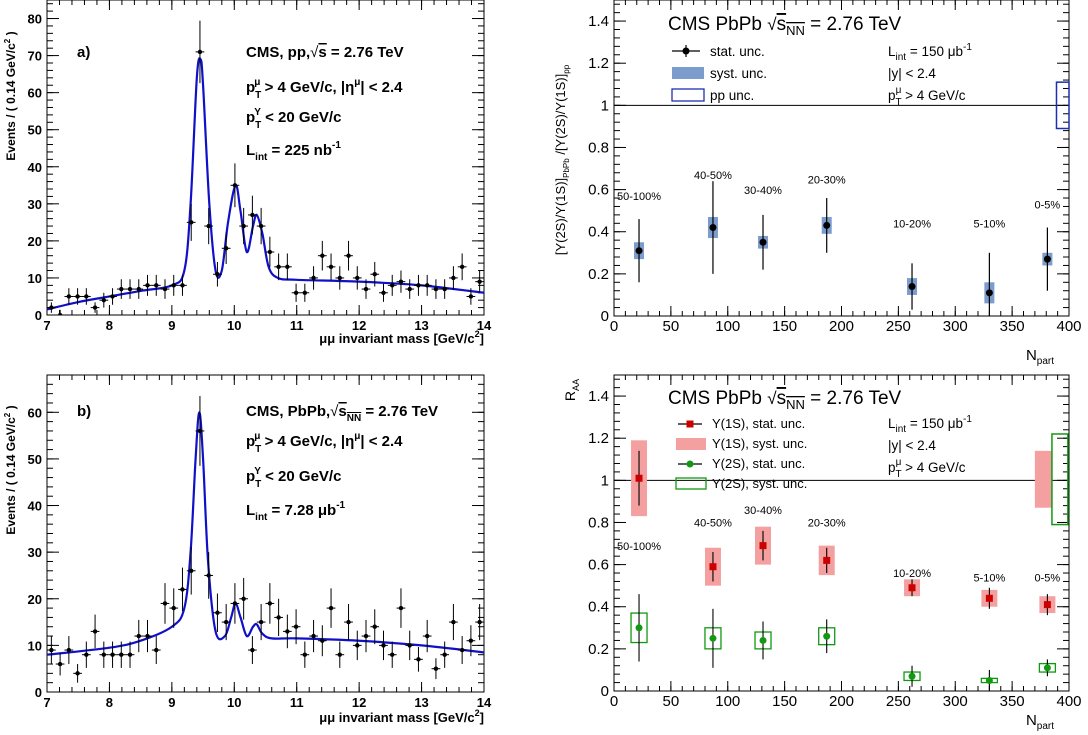  What do you see at coordinates (562, 159) in the screenshot?
I see `panel-c-ylabel: [Υ(2S)/Υ(1S)]PbPb /[Υ(2S)/Υ(1S)]pp` at bounding box center [562, 159].